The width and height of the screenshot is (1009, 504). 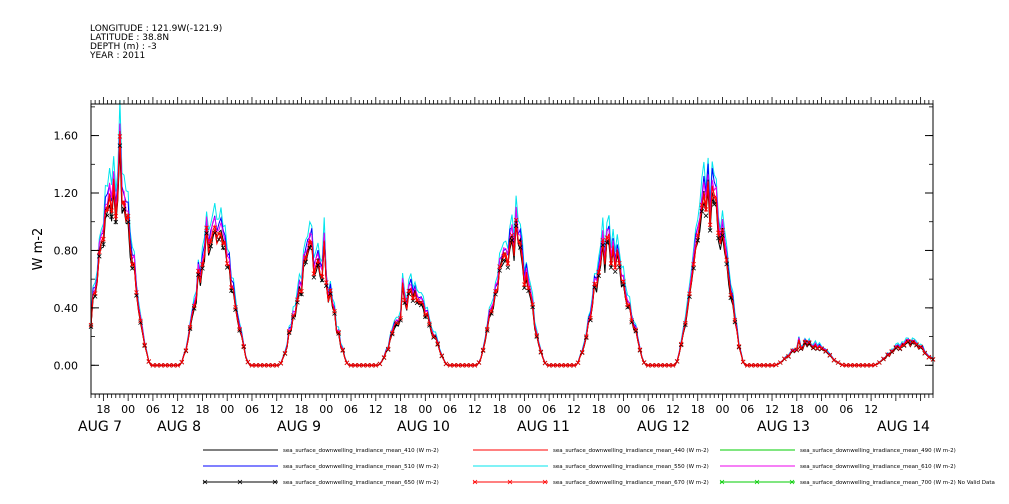 What do you see at coordinates (299, 427) in the screenshot?
I see `x-date-label: AUG 9` at bounding box center [299, 427].